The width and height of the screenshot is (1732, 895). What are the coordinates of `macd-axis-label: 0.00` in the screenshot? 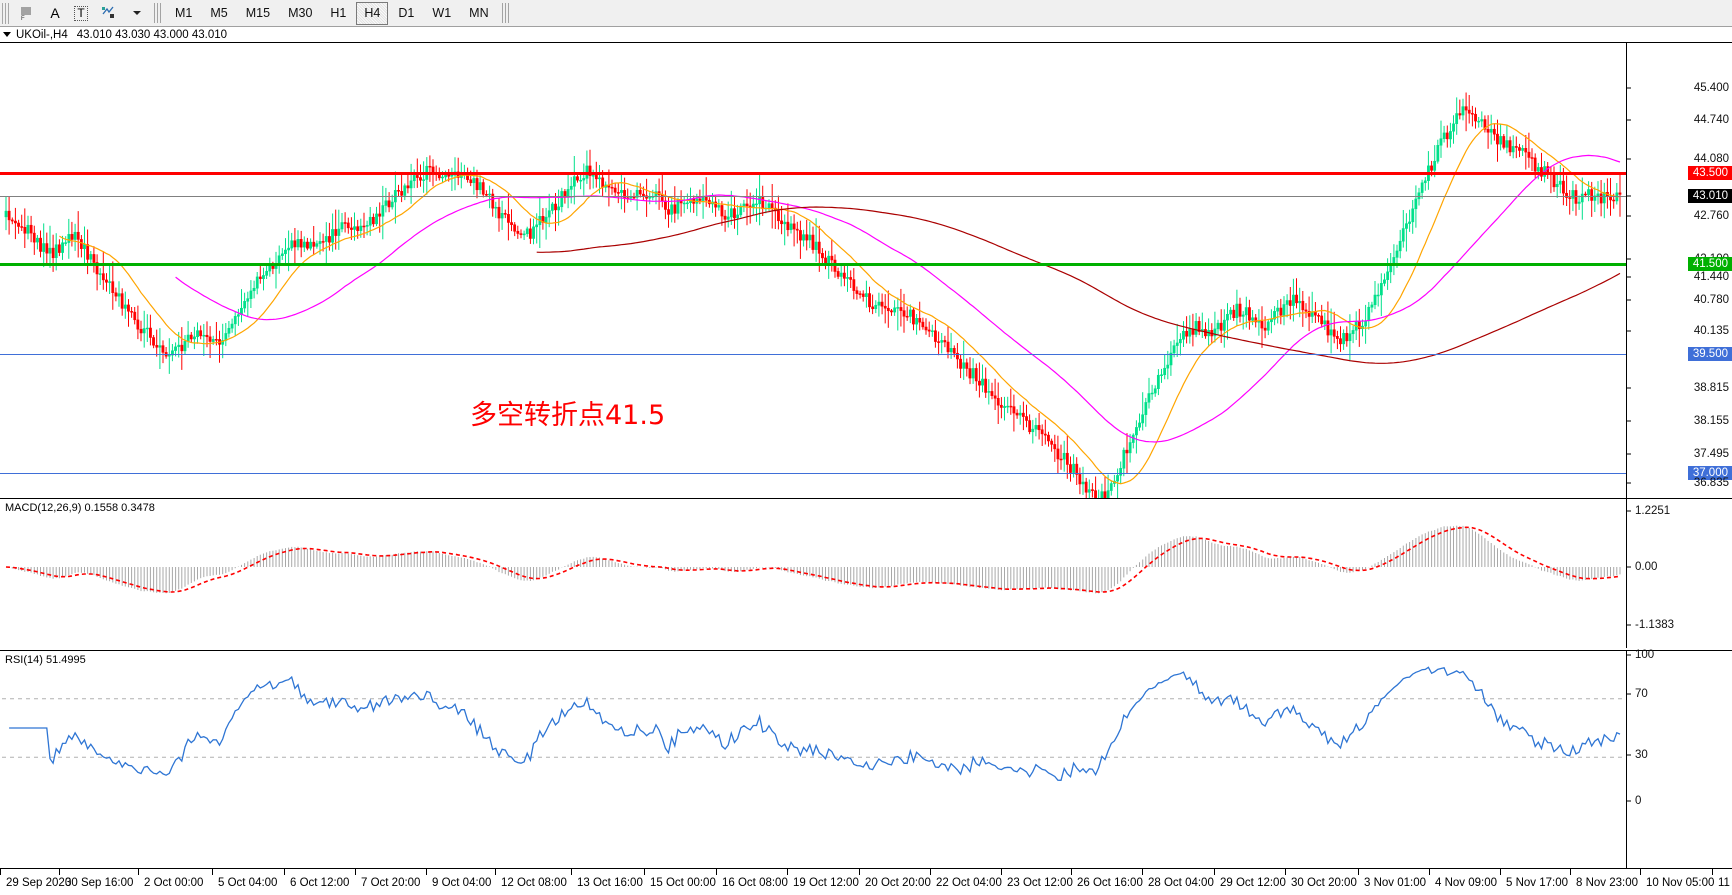 It's located at (1646, 567).